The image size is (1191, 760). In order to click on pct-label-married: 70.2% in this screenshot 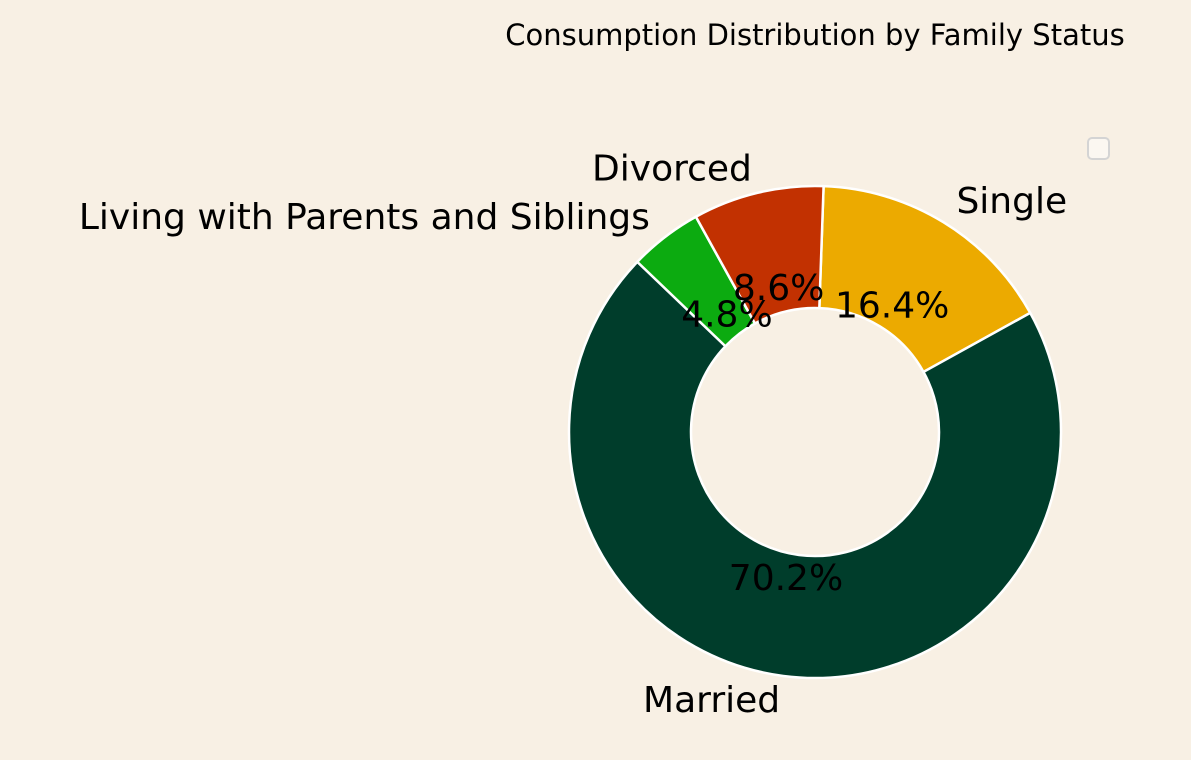, I will do `click(786, 578)`.